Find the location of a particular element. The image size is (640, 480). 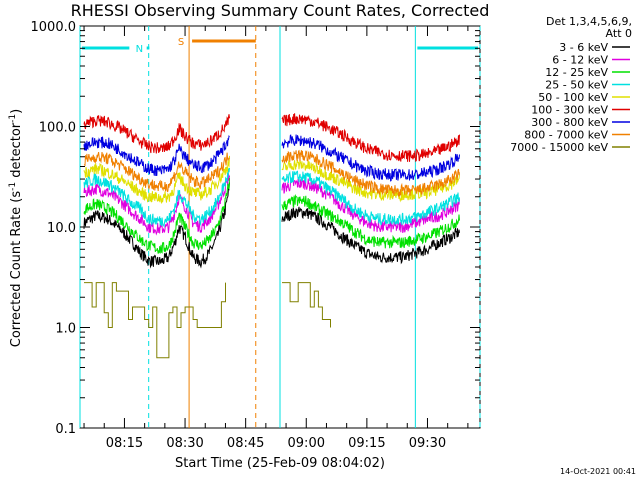

legend-entry-label: 100 - 300 keV is located at coordinates (569, 110).